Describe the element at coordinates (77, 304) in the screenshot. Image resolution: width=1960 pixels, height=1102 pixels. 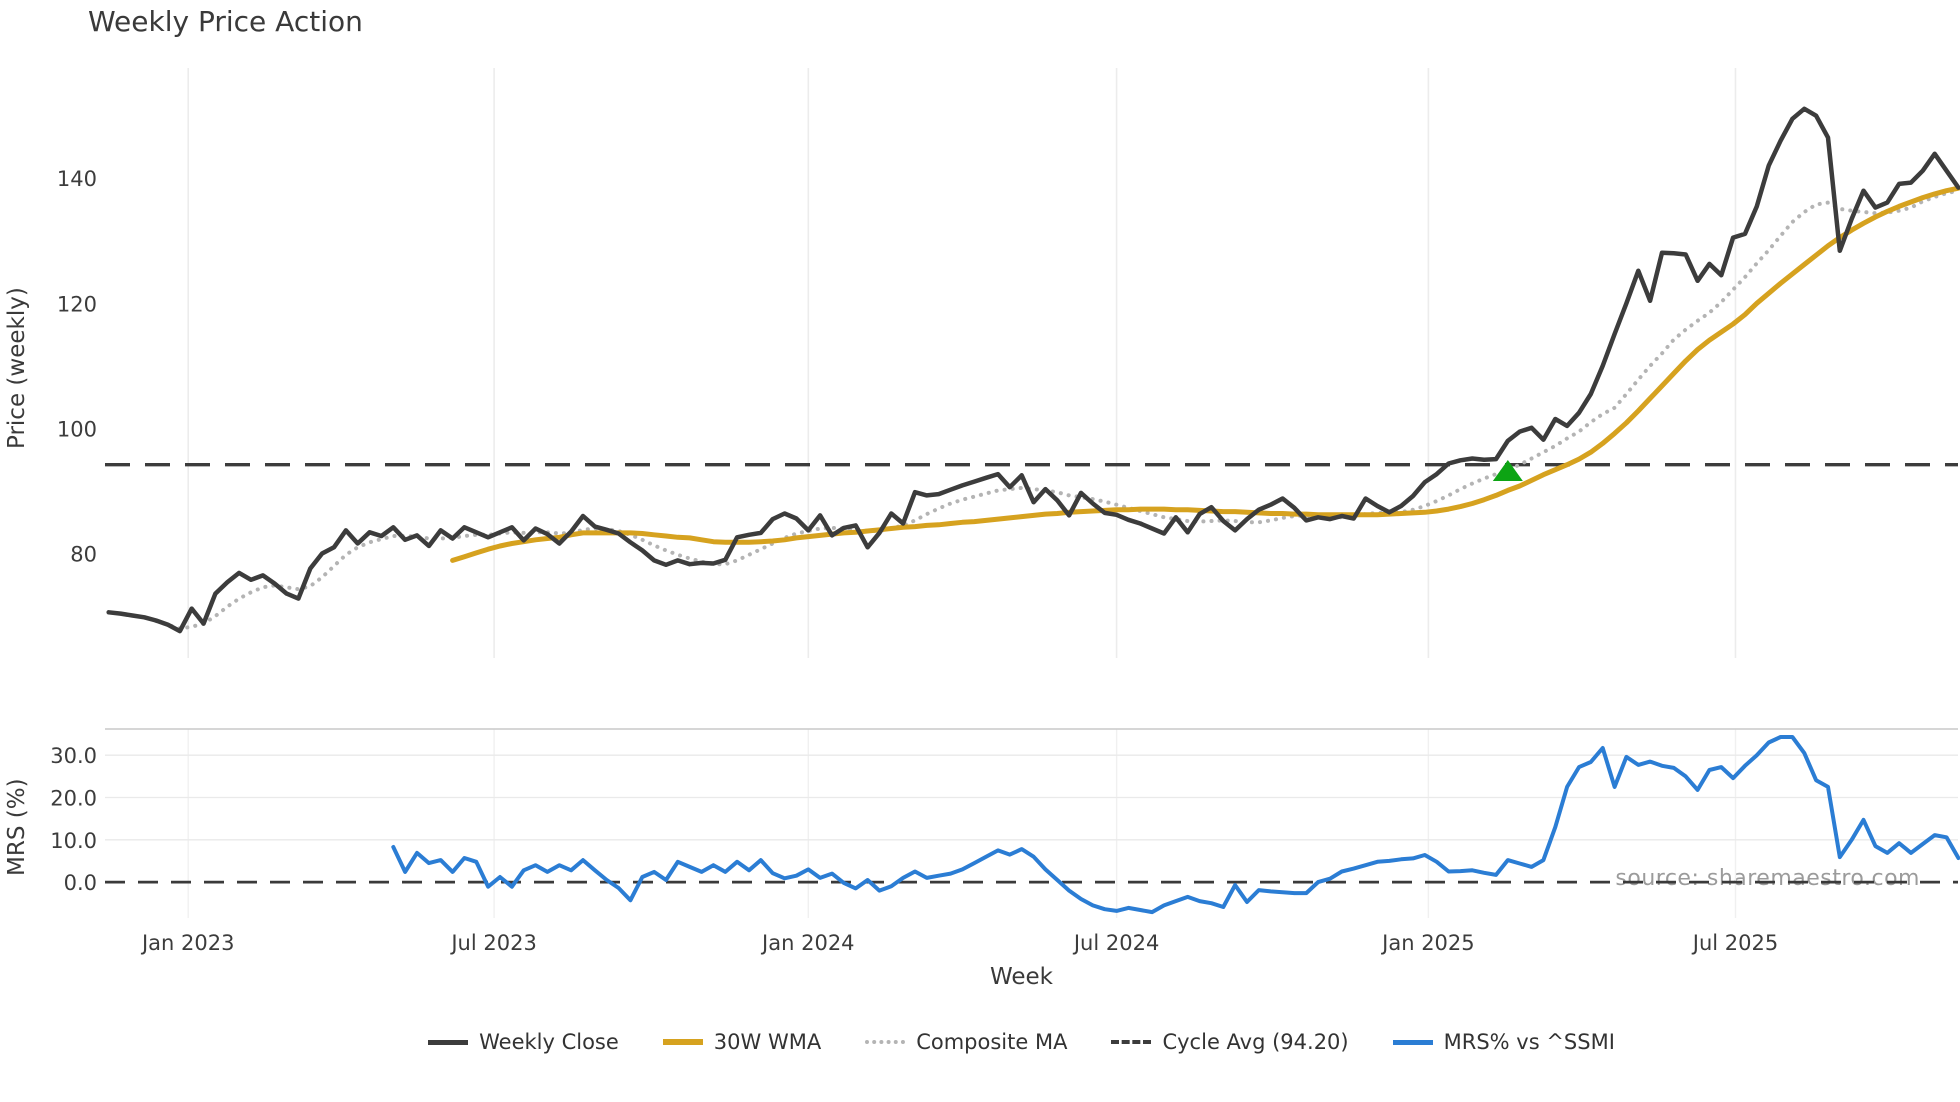
I see `svg-text: 120` at that location.